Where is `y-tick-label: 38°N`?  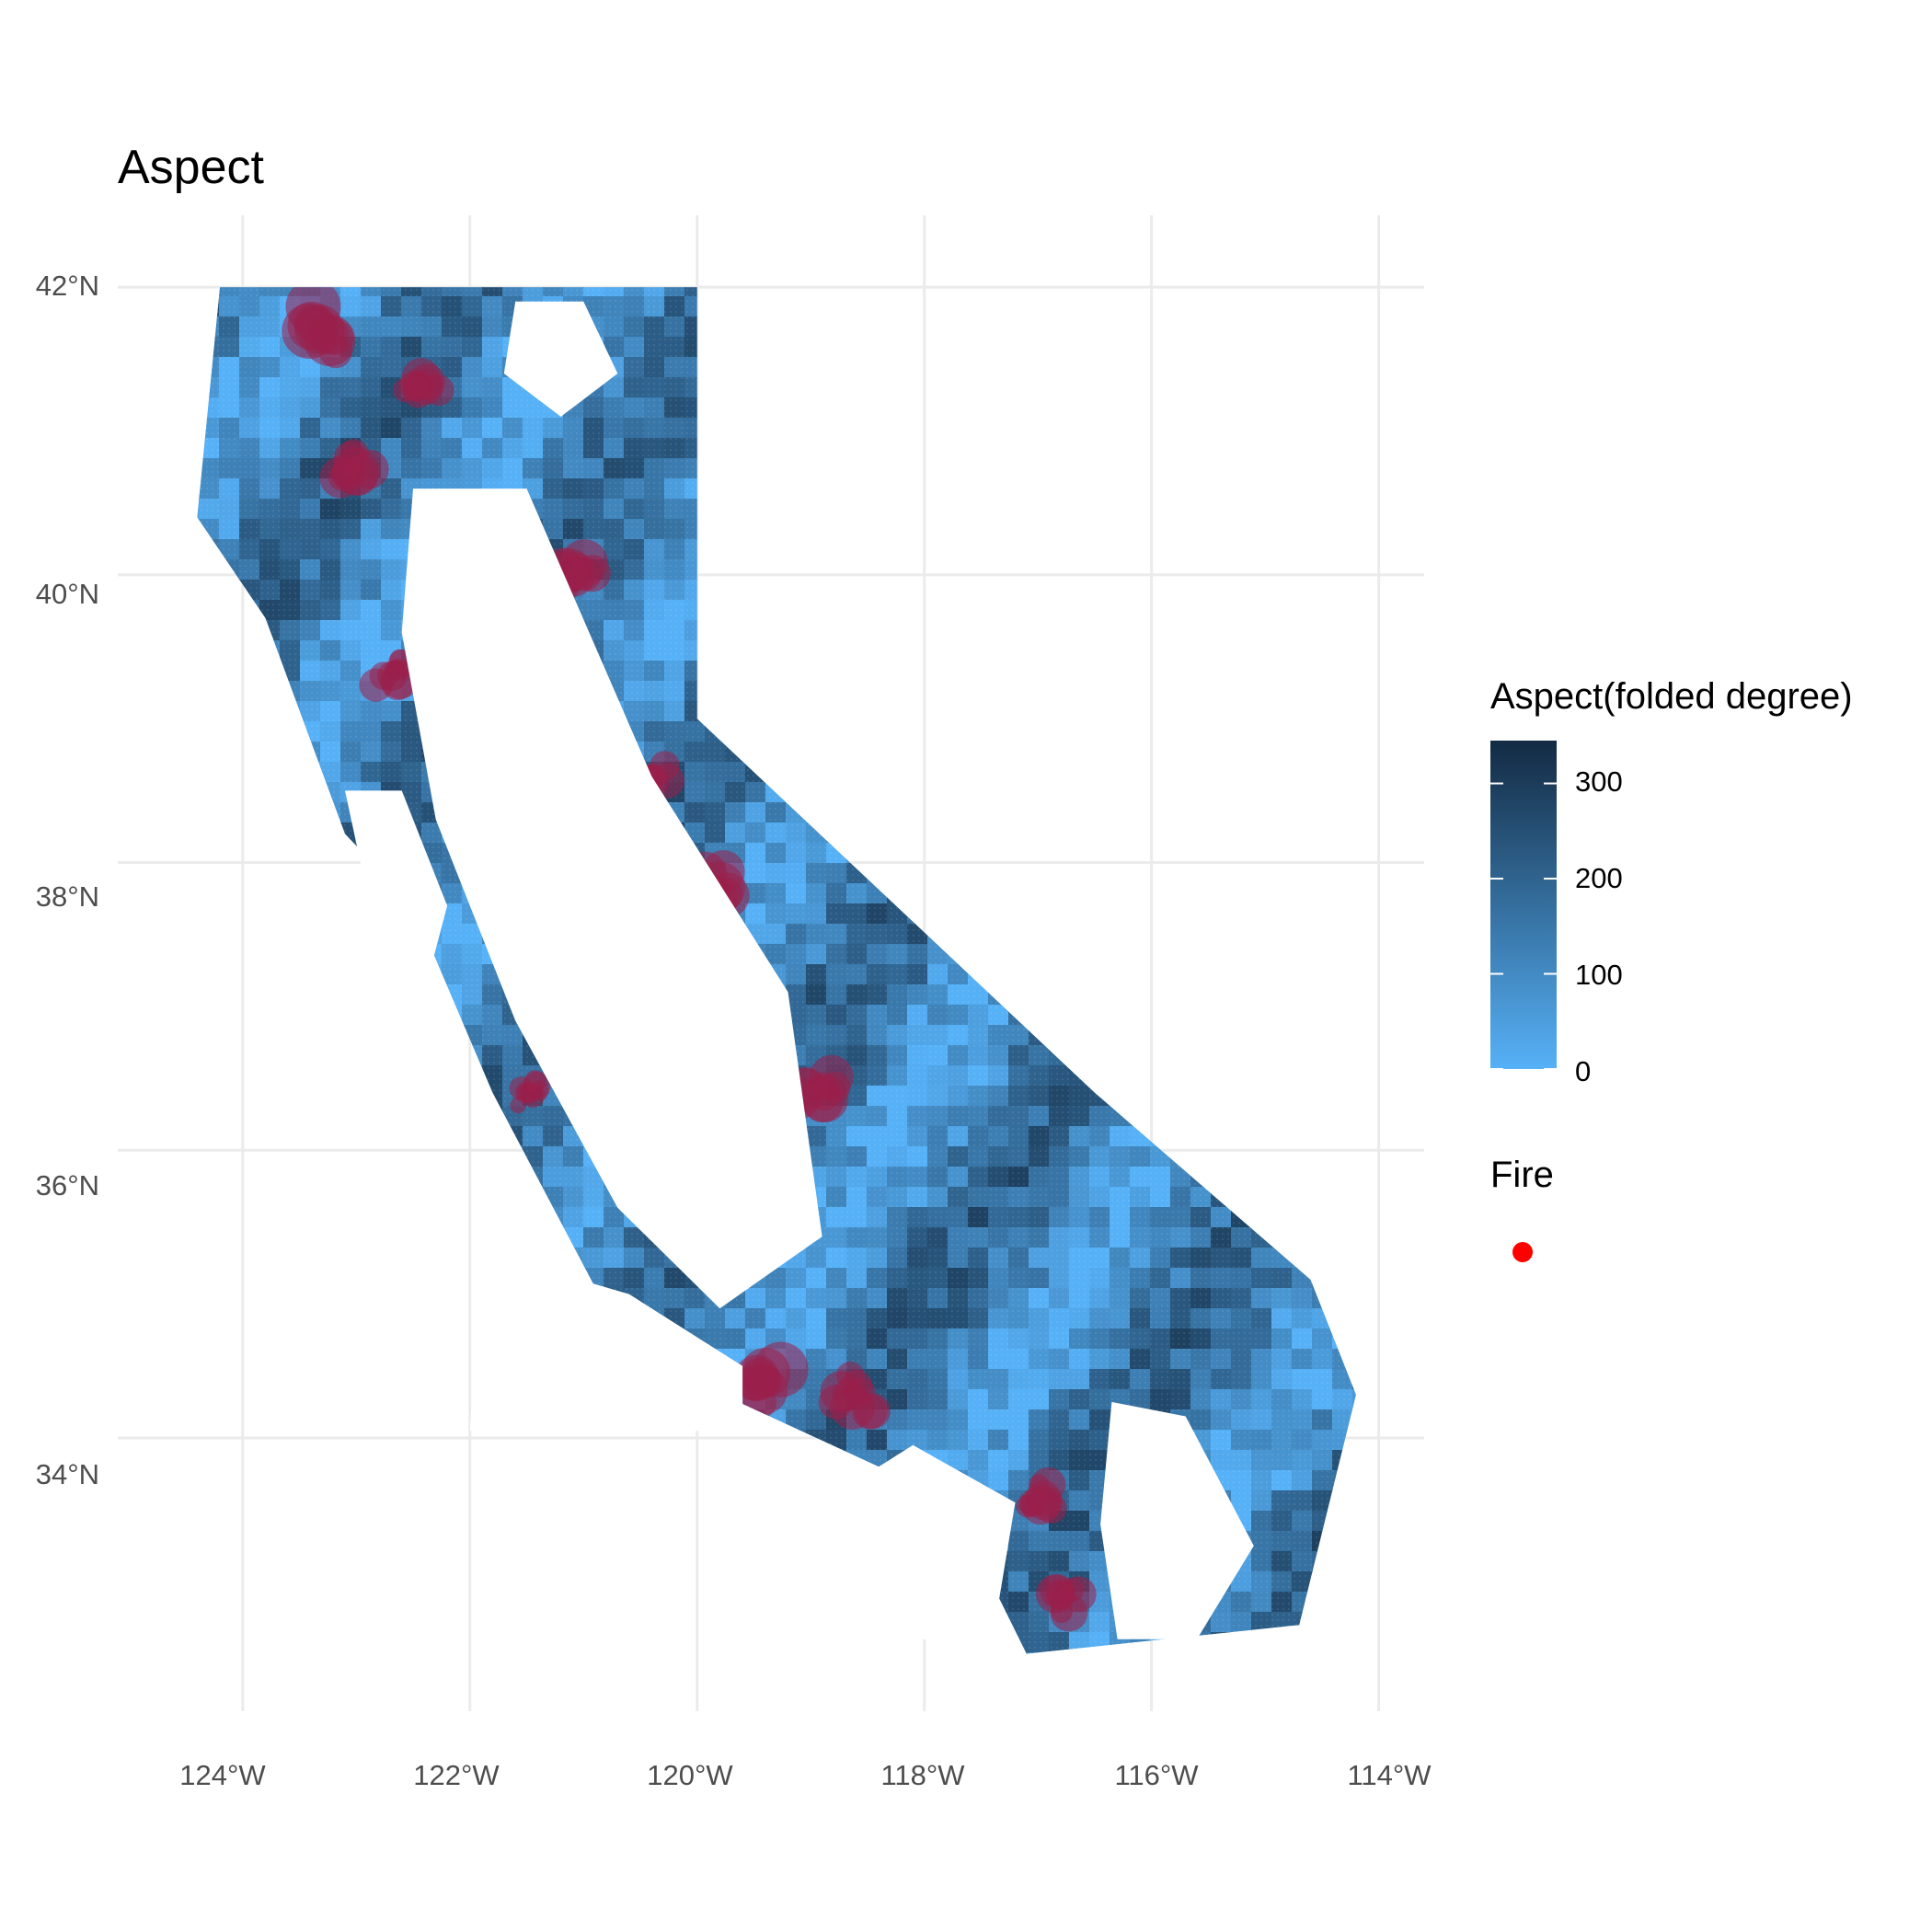 y-tick-label: 38°N is located at coordinates (67, 896).